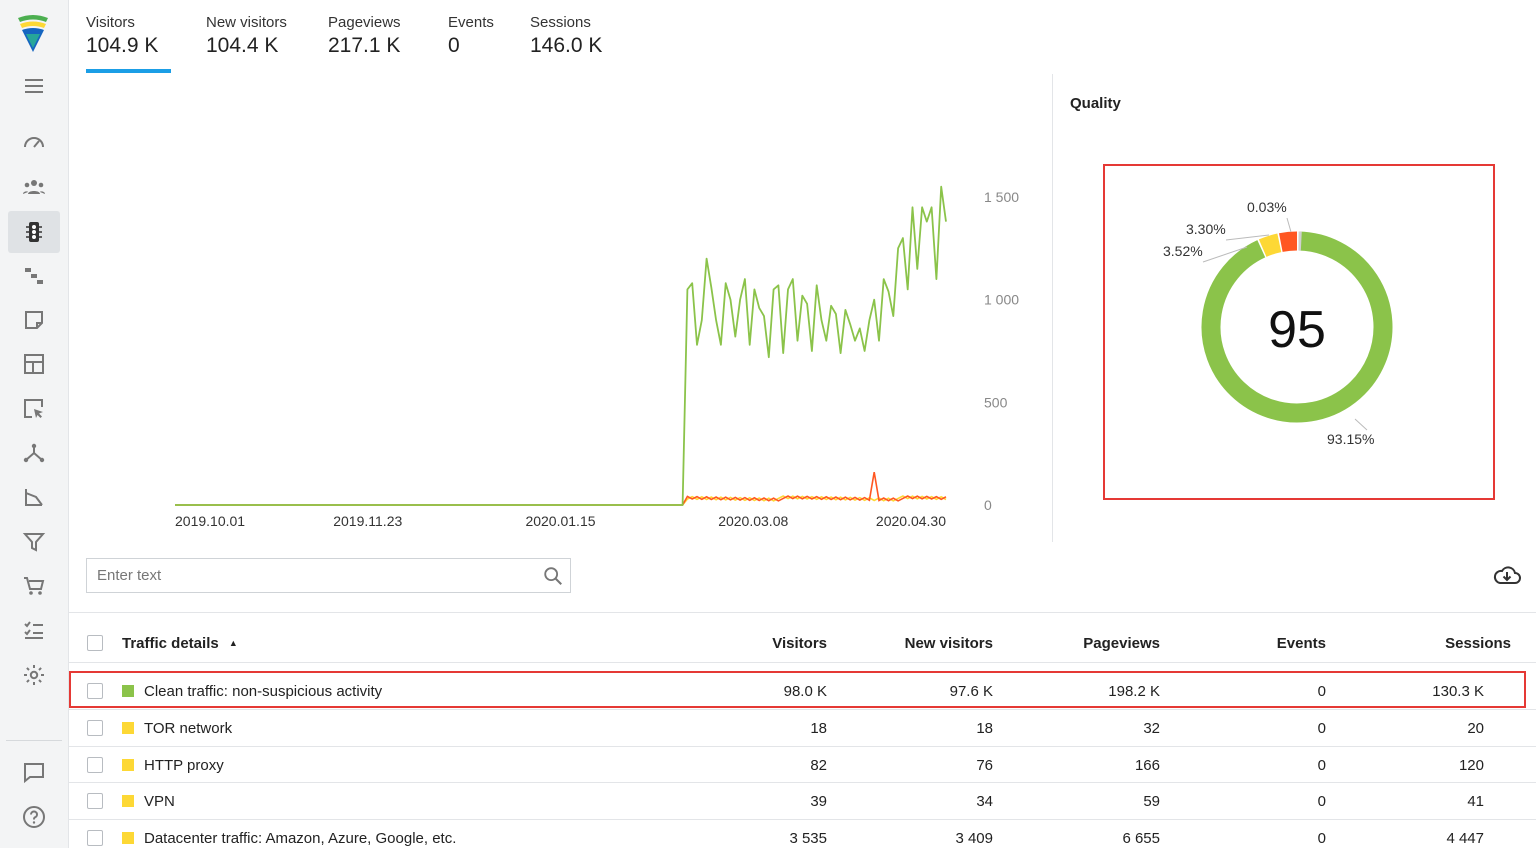  I want to click on cart-icon, so click(34, 586).